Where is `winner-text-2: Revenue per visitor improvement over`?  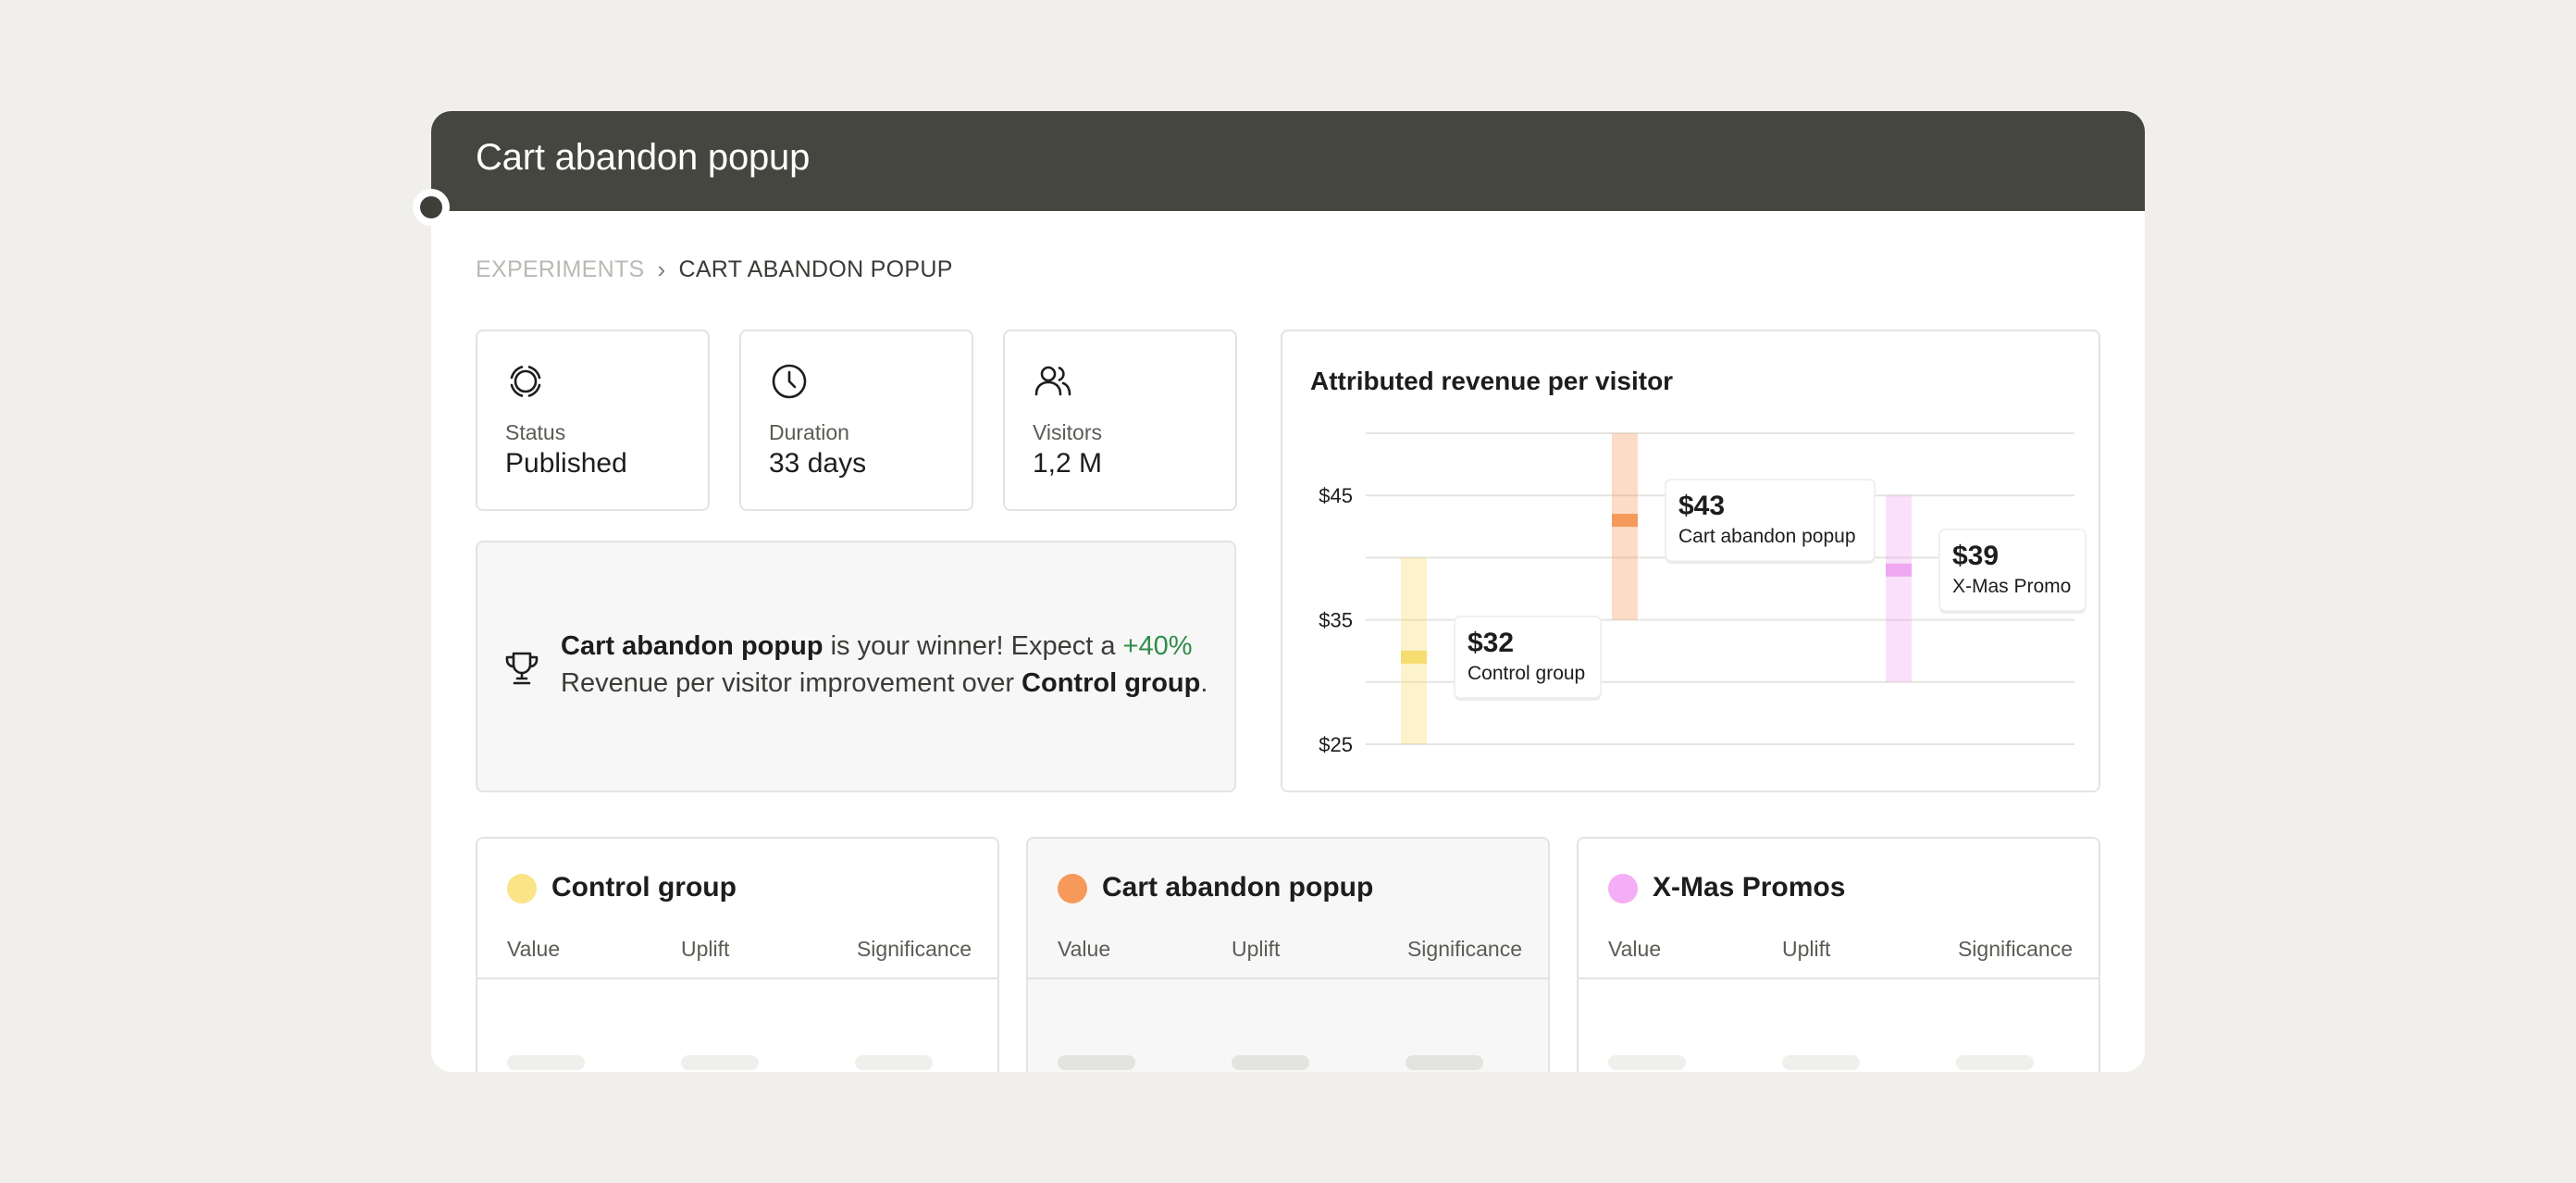 winner-text-2: Revenue per visitor improvement over is located at coordinates (791, 683).